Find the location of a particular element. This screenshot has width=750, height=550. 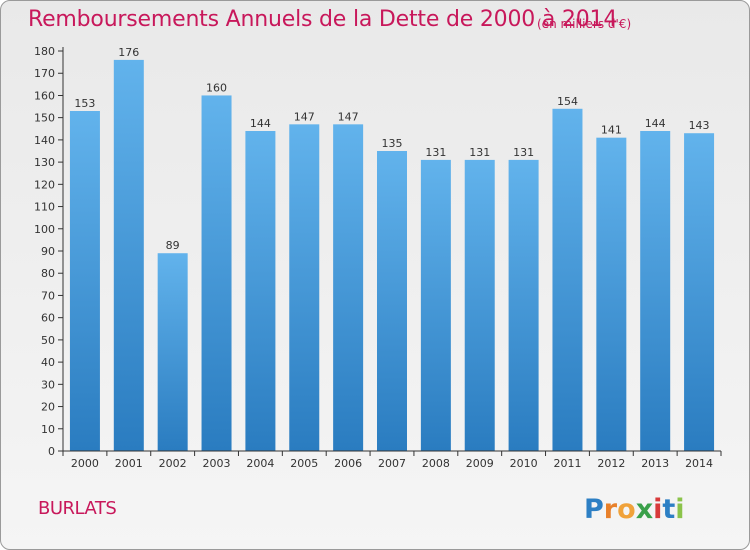

x-tick-label-2009: 2009 is located at coordinates (480, 463).